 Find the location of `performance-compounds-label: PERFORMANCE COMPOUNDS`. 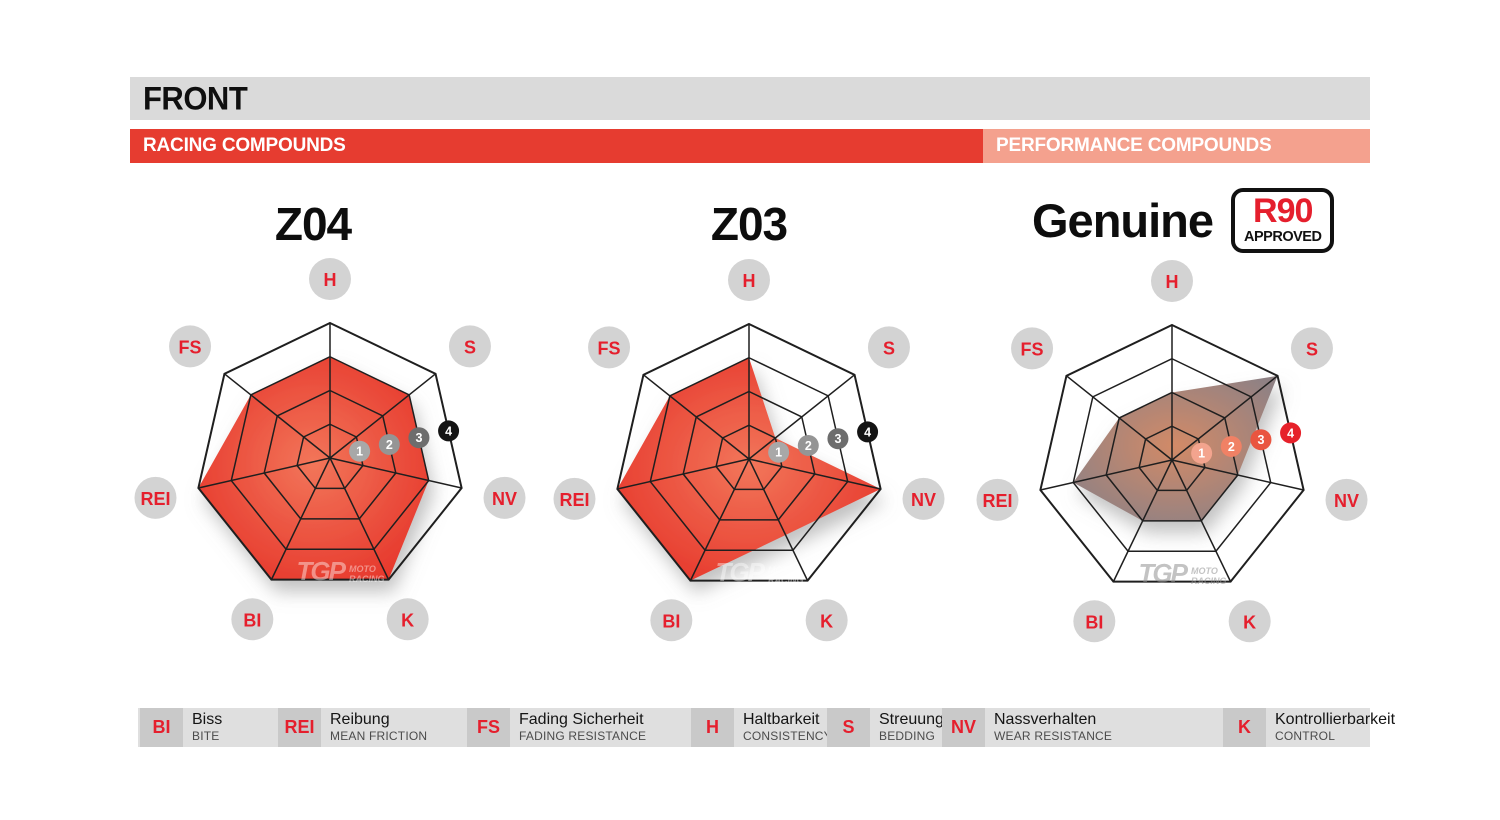

performance-compounds-label: PERFORMANCE COMPOUNDS is located at coordinates (1134, 145).